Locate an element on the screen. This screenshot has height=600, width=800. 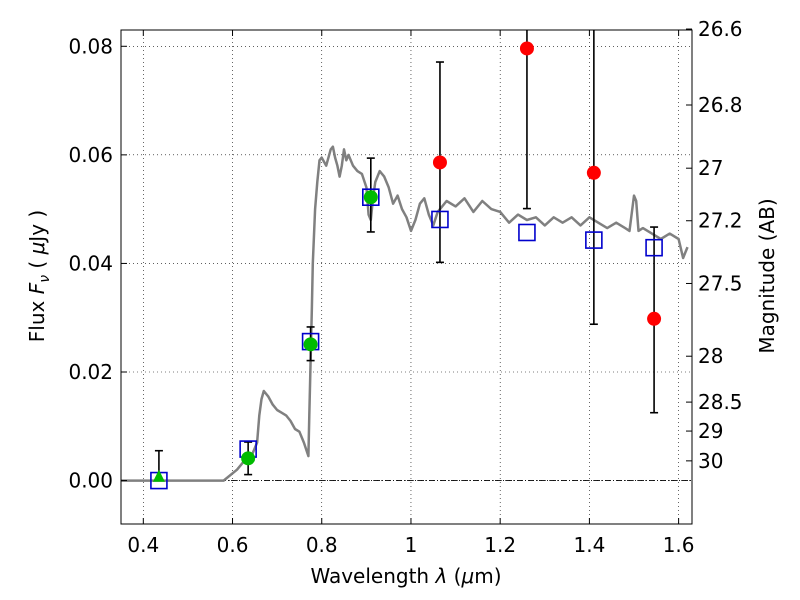
y2-tick-label: 27.5 is located at coordinates (720, 283).